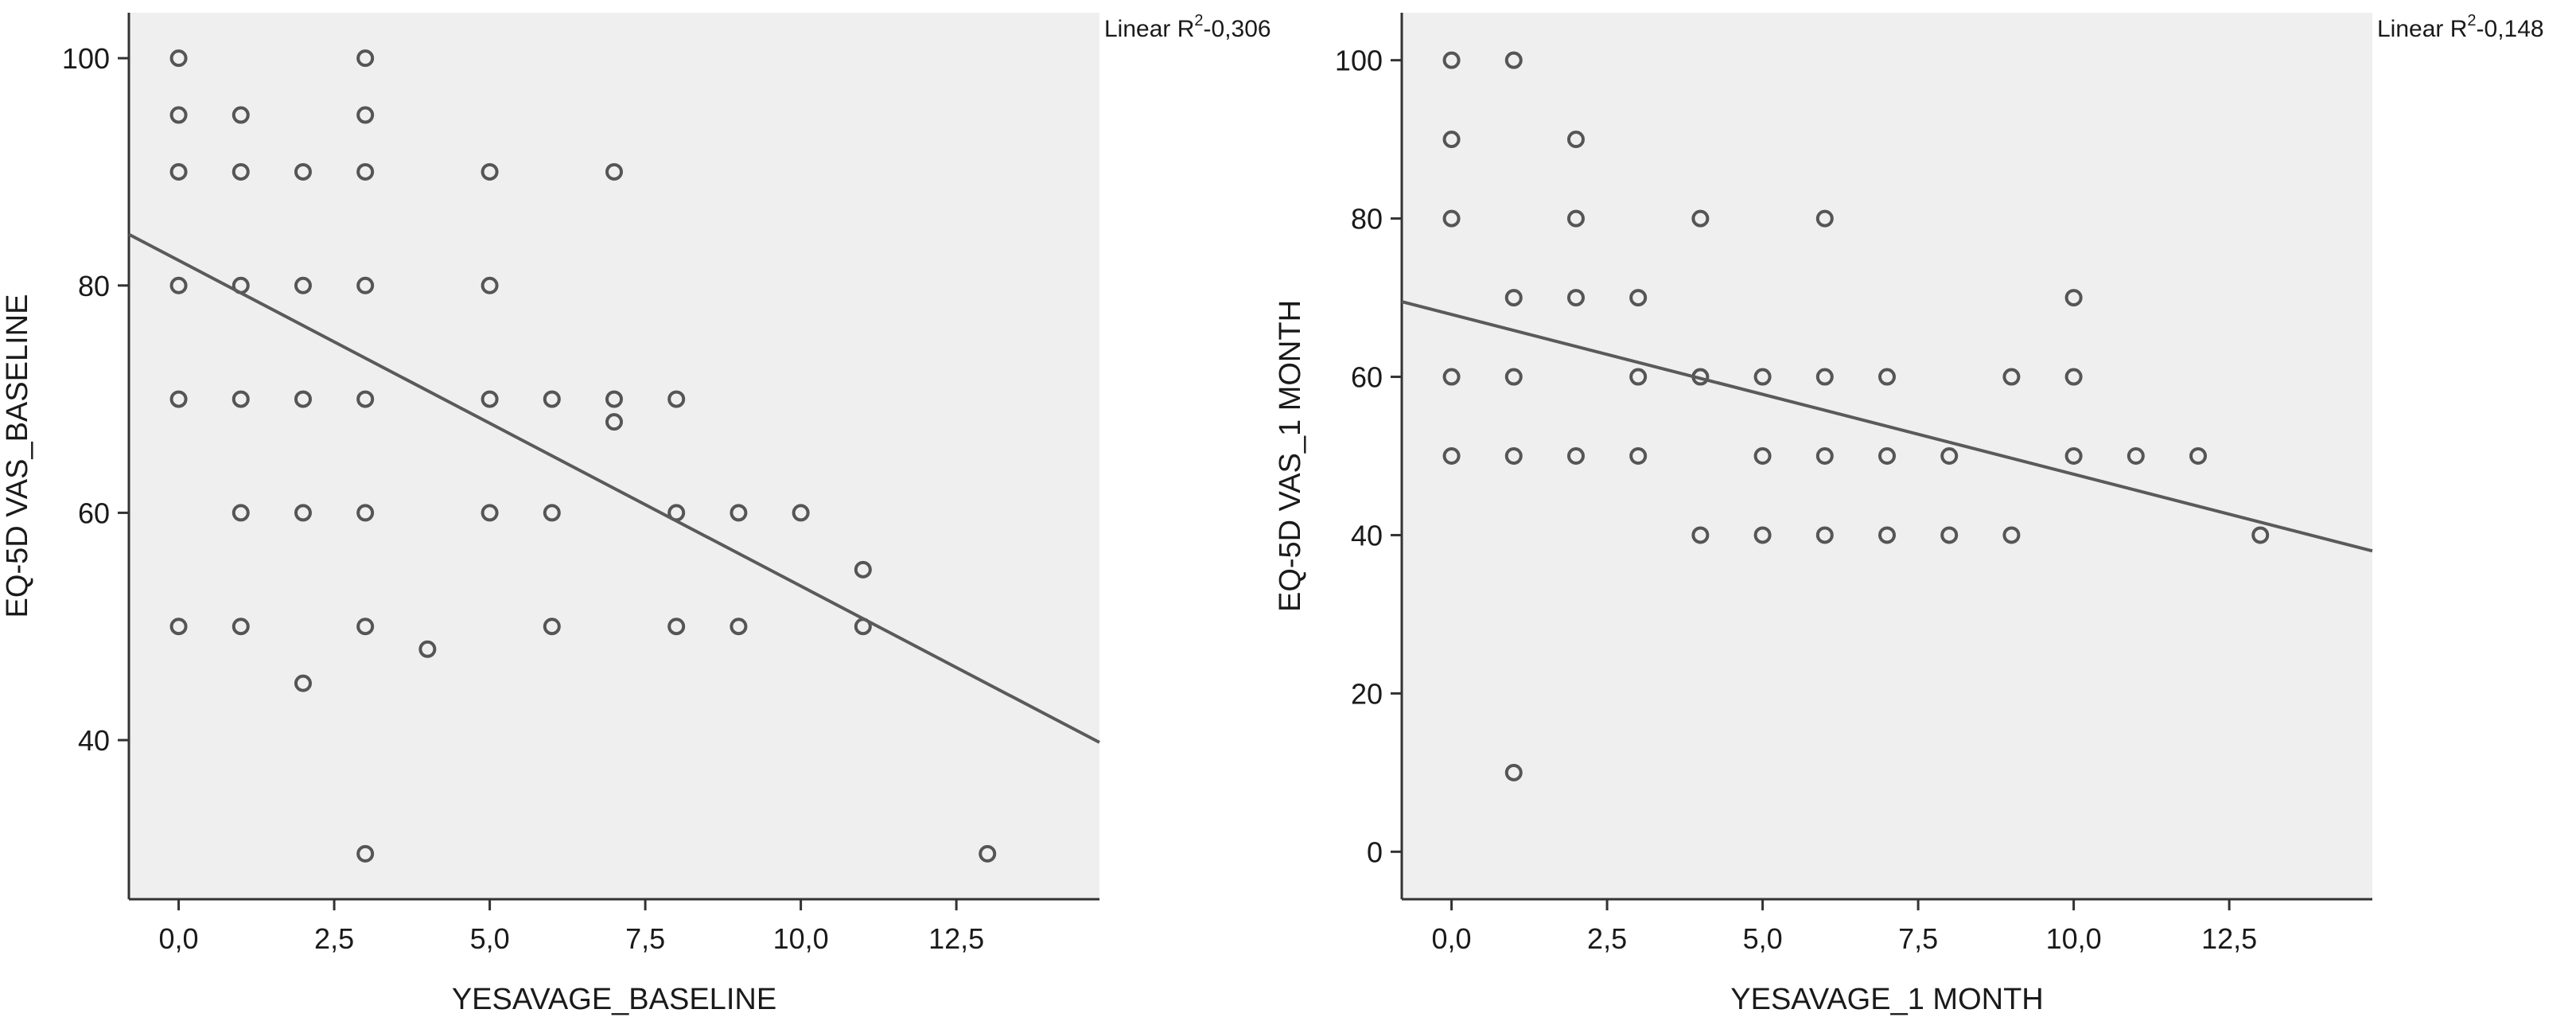  What do you see at coordinates (1918, 938) in the screenshot?
I see `x-tick-label: 7,5` at bounding box center [1918, 938].